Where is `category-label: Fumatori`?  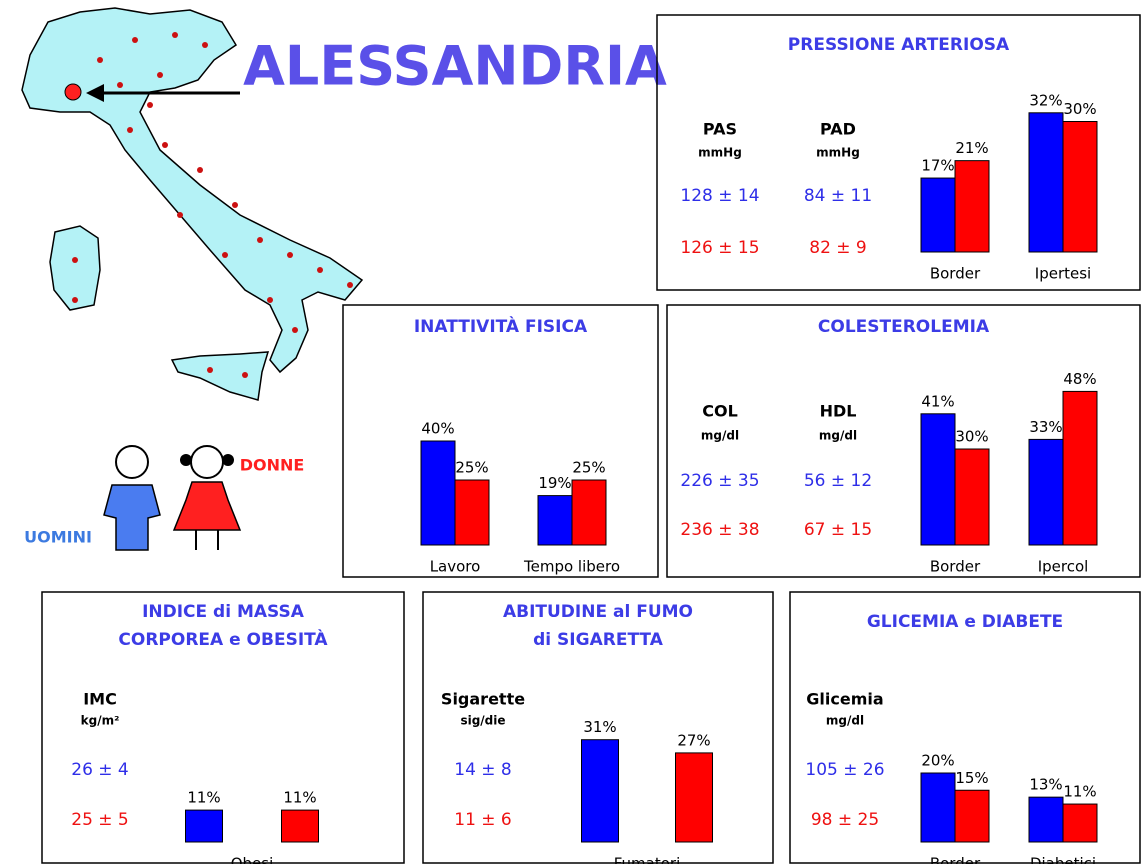 category-label: Fumatori is located at coordinates (647, 859).